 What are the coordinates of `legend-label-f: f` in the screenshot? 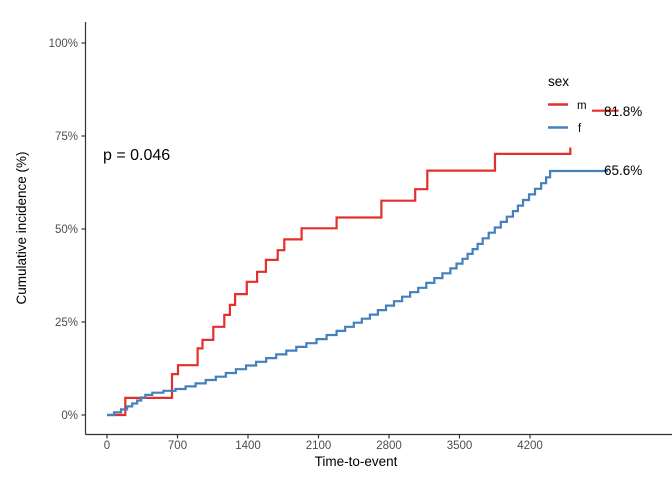 It's located at (580, 129).